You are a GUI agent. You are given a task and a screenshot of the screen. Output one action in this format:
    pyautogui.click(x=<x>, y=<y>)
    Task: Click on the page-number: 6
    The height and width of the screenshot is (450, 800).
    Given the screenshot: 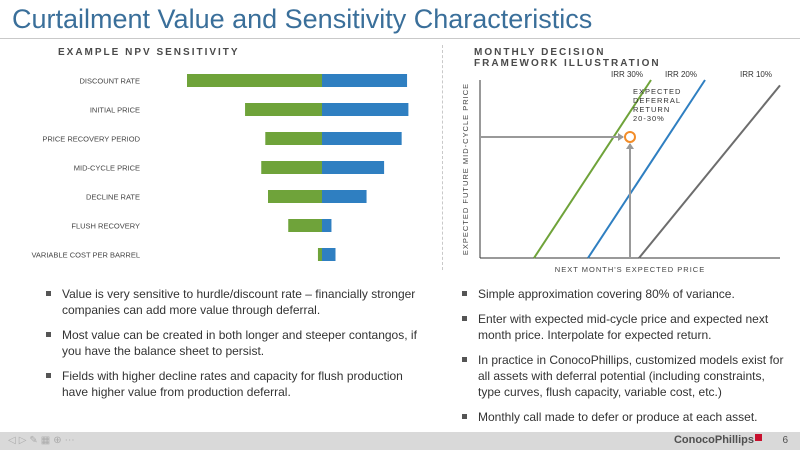 What is the action you would take?
    pyautogui.click(x=785, y=440)
    